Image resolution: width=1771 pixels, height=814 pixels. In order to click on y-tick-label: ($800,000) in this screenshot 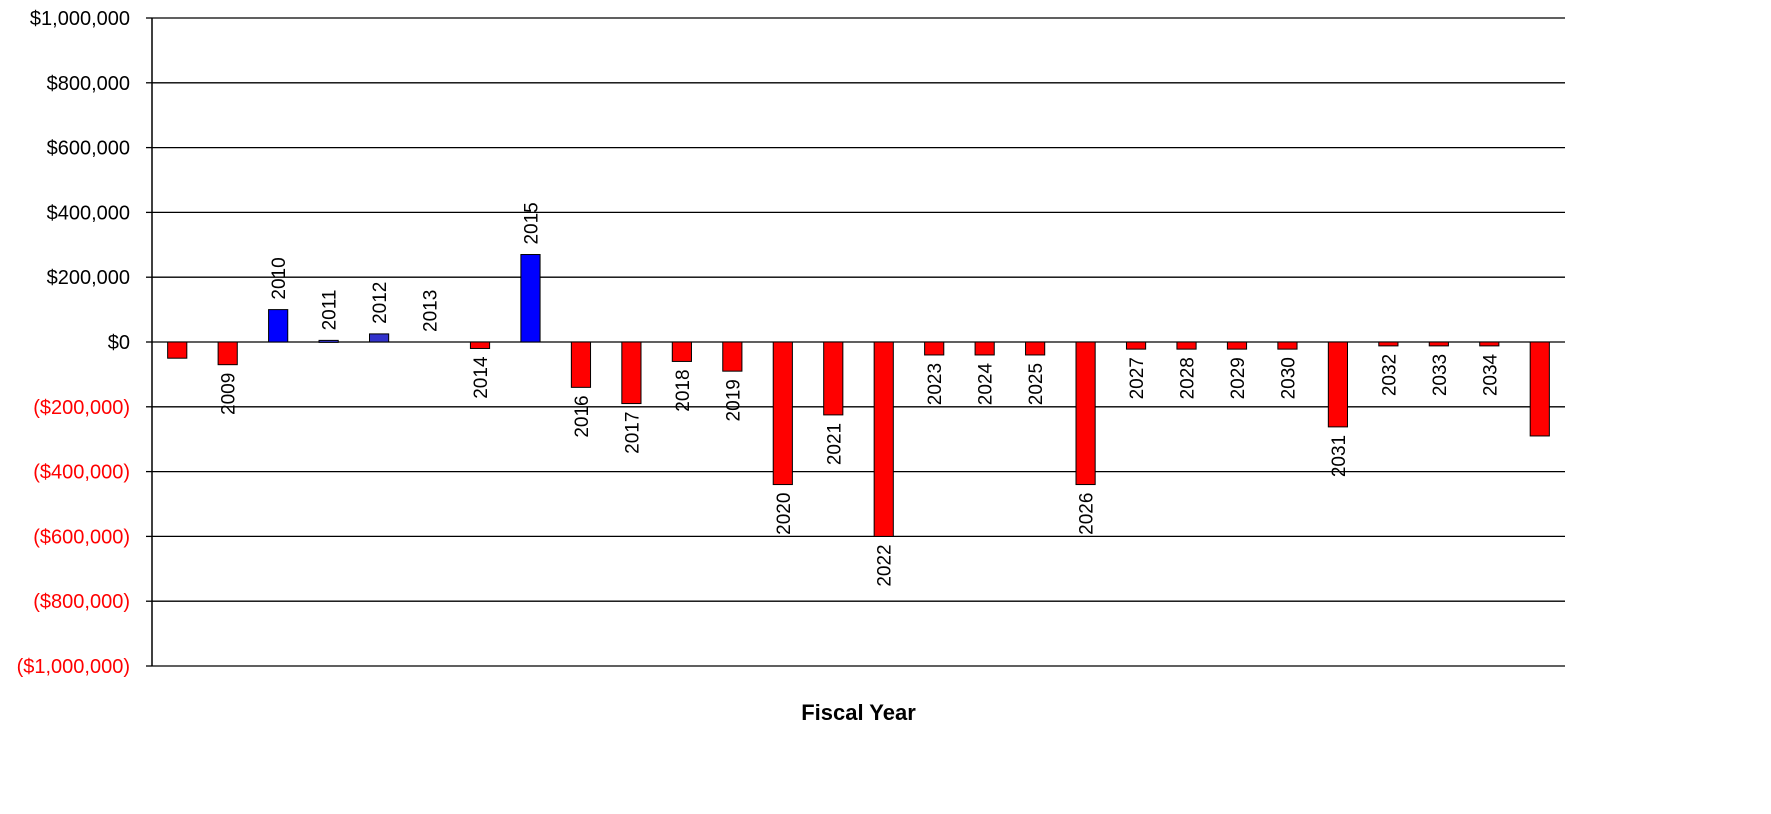, I will do `click(81, 602)`.